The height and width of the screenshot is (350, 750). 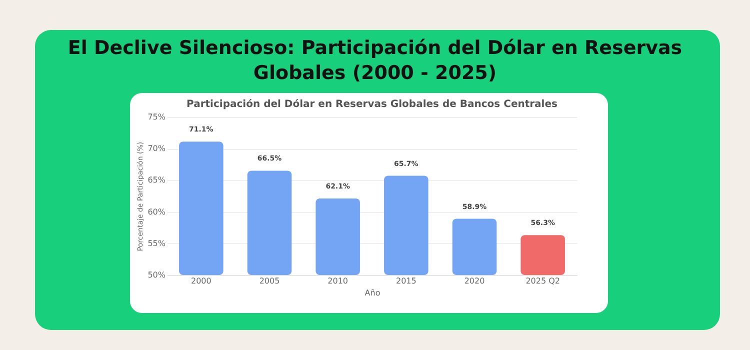 I want to click on x-tick-label: 2015, so click(x=406, y=281).